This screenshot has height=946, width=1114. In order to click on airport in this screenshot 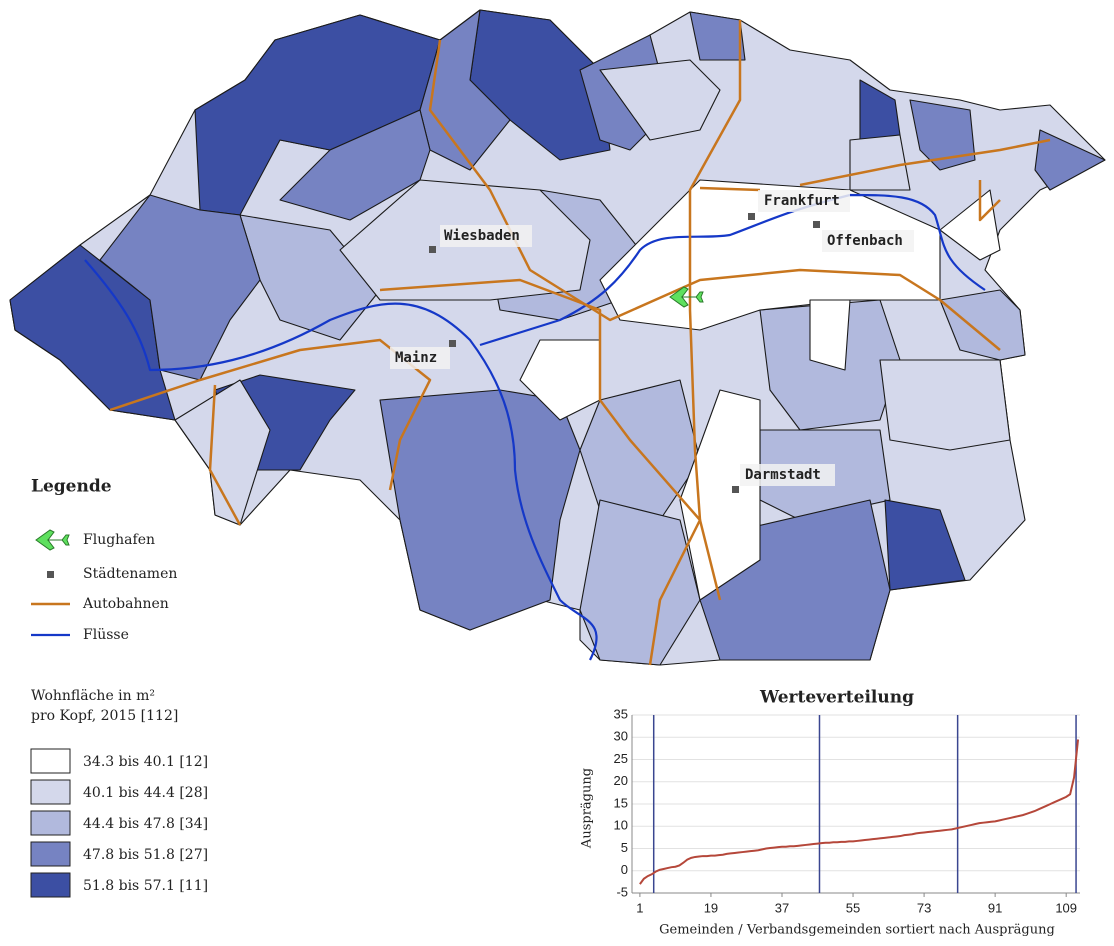, I will do `click(686, 297)`.